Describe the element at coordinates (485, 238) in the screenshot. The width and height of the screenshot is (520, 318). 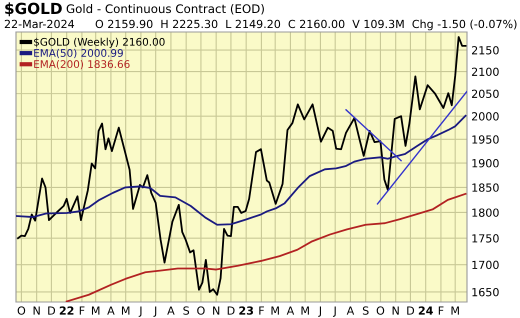
I see `y-tick-label: 1750` at that location.